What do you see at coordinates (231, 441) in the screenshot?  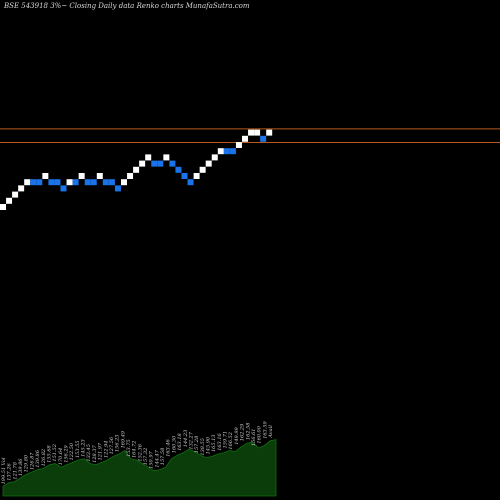 I see `volume-label: 166.52` at bounding box center [231, 441].